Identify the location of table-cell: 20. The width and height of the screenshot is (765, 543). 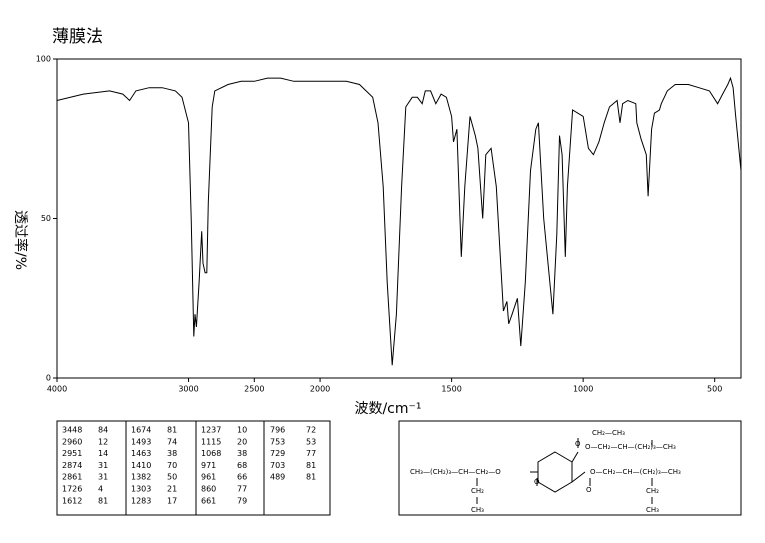
(242, 441).